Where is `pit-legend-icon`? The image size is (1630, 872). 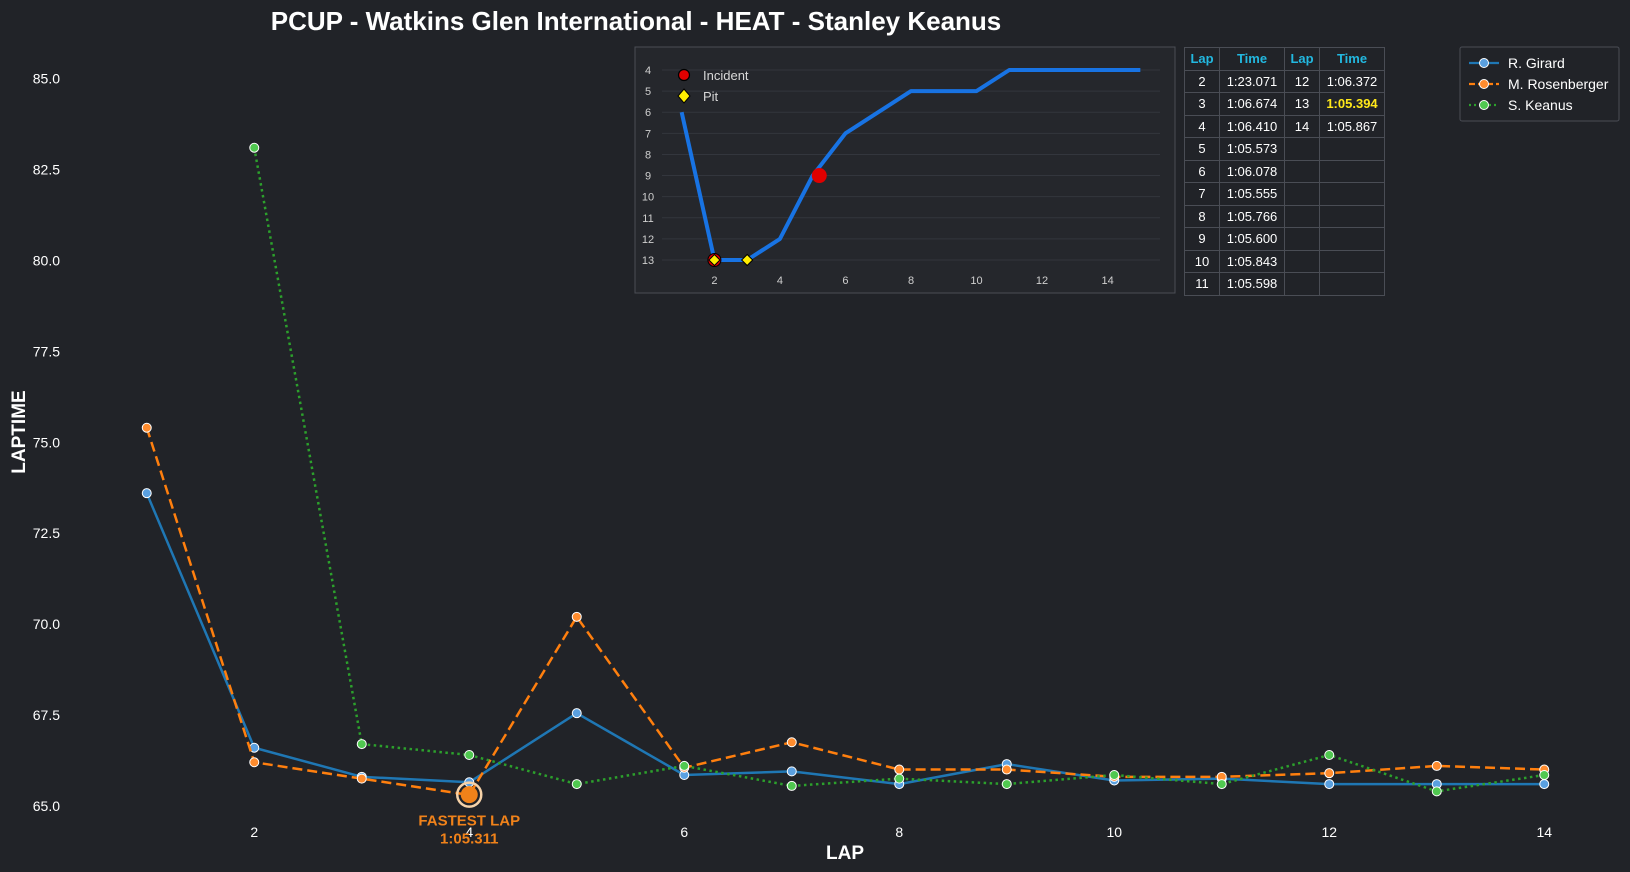
pit-legend-icon is located at coordinates (684, 96).